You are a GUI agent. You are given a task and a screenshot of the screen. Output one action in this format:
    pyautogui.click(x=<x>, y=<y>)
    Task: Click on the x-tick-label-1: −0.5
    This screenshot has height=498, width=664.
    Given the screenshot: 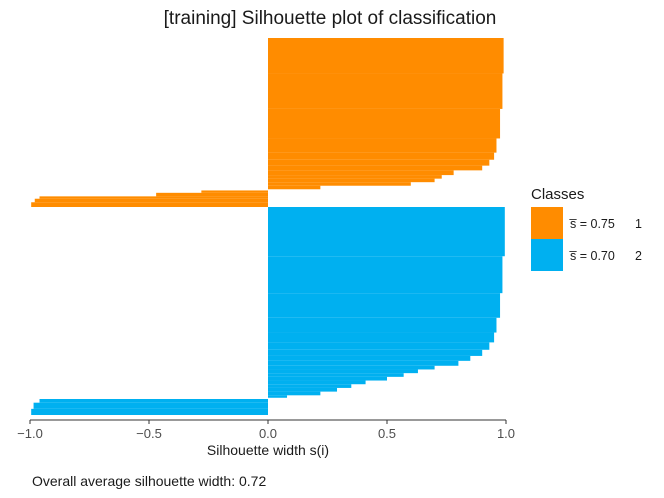 What is the action you would take?
    pyautogui.click(x=149, y=433)
    